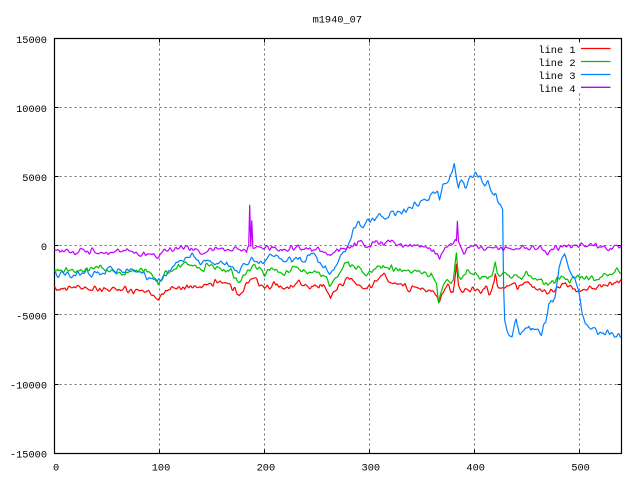  What do you see at coordinates (475, 469) in the screenshot?
I see `svg-text: 400` at bounding box center [475, 469].